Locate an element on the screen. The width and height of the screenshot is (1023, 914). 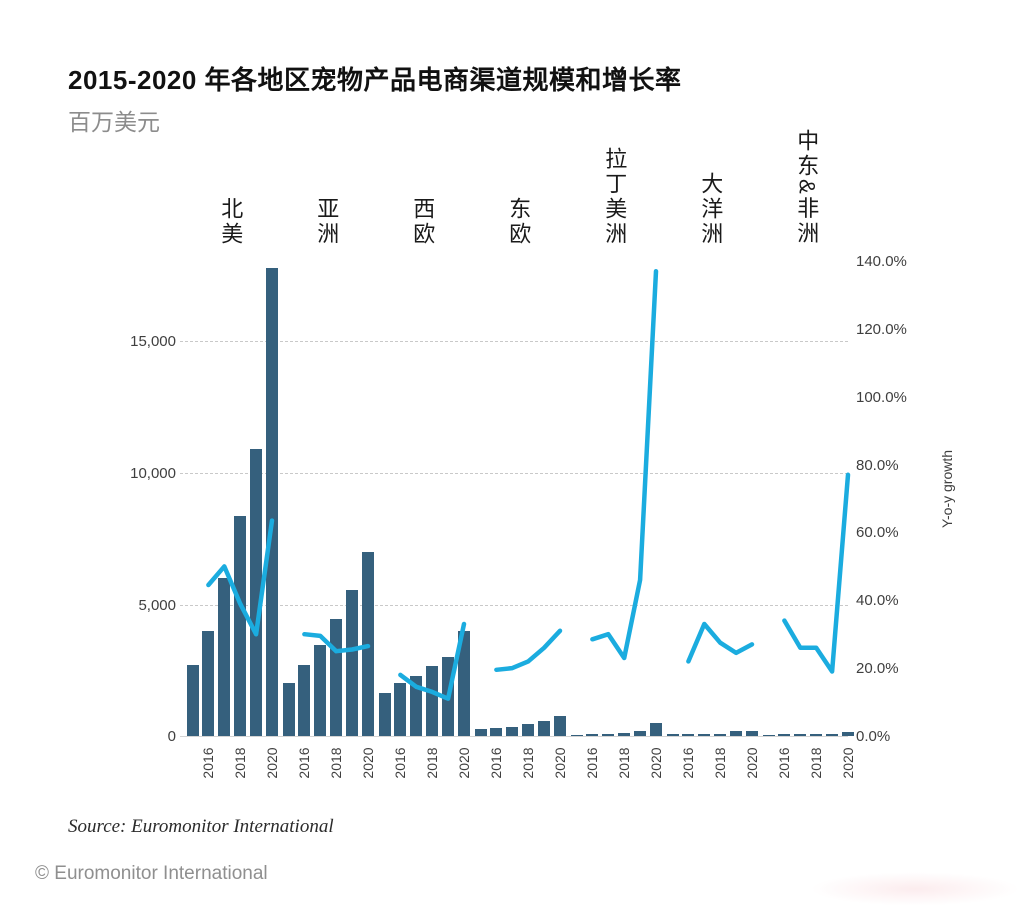
left-axis-tick: 15,000 is located at coordinates (153, 342).